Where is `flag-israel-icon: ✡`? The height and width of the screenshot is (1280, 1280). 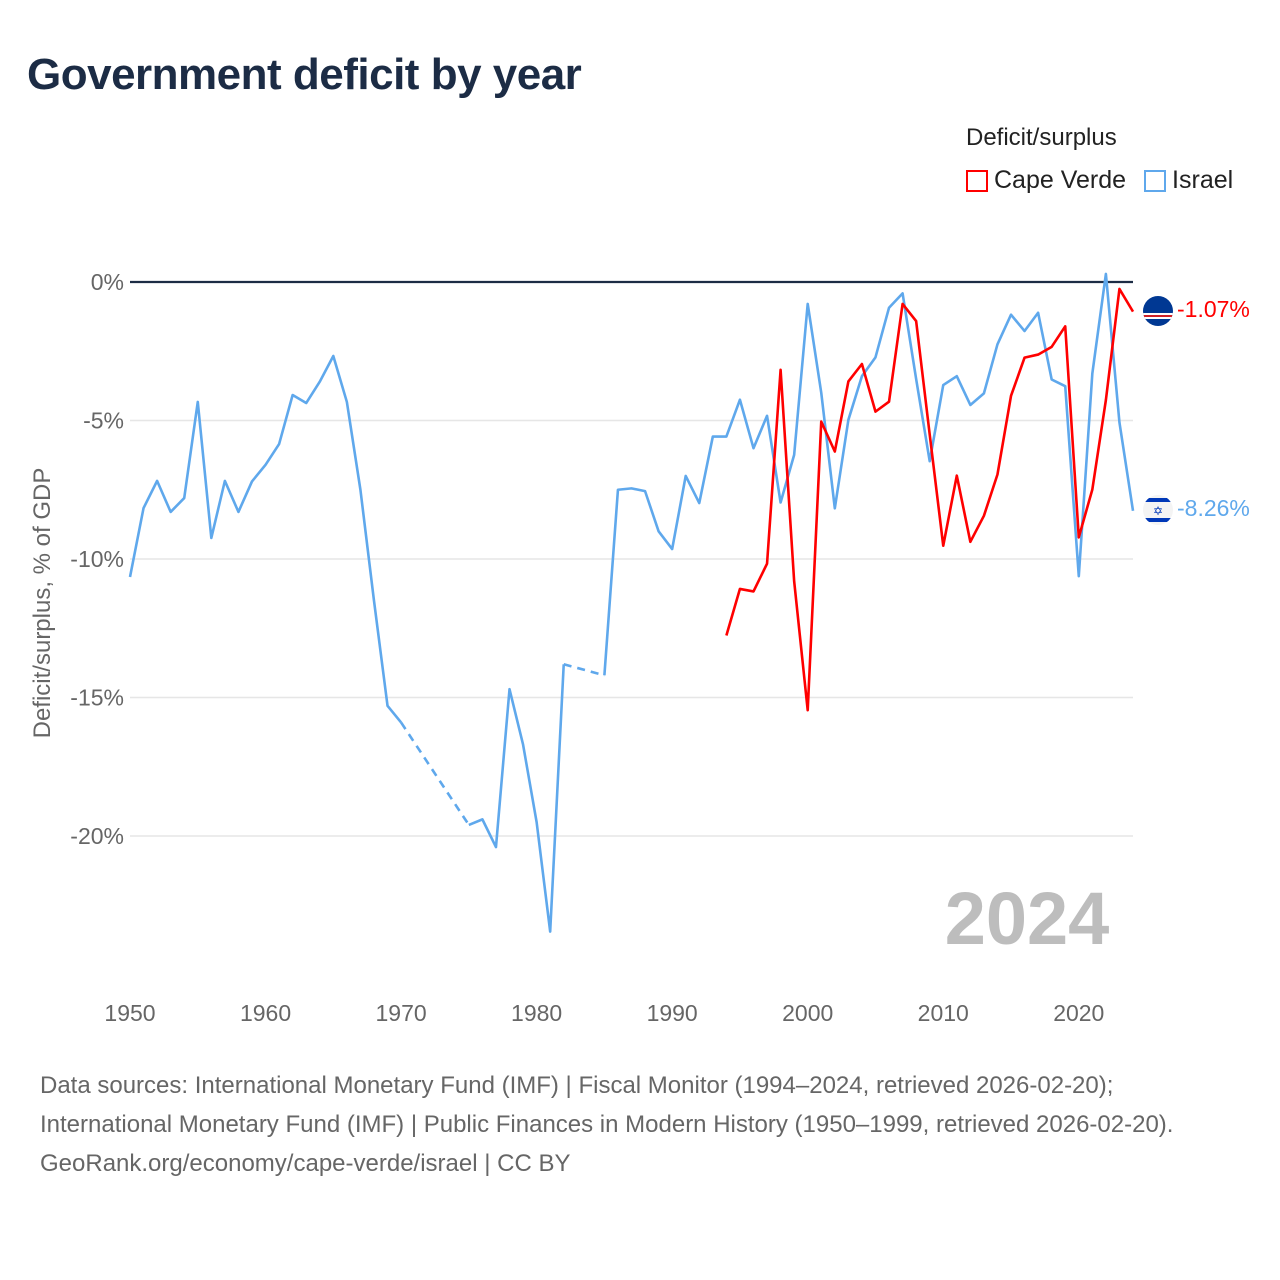 flag-israel-icon: ✡ is located at coordinates (1158, 510).